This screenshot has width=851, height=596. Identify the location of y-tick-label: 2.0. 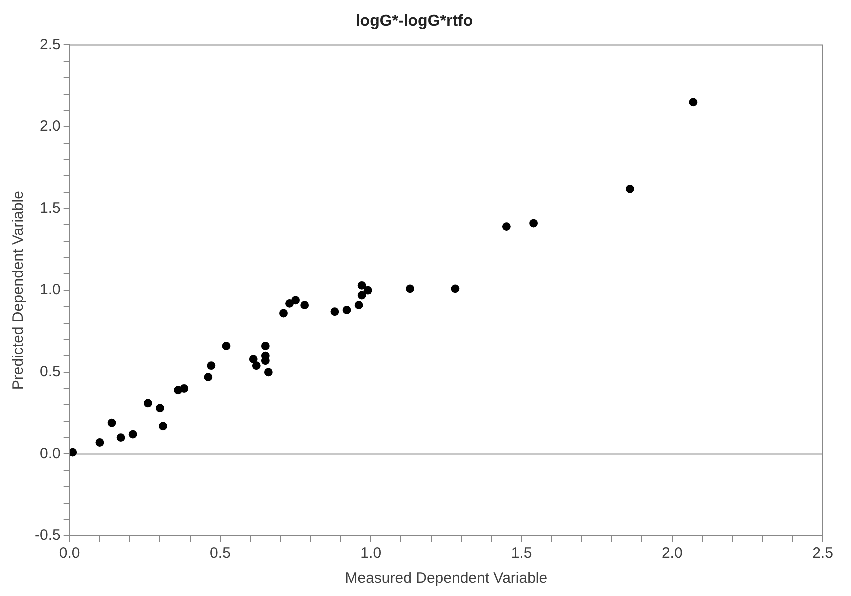
(50, 127).